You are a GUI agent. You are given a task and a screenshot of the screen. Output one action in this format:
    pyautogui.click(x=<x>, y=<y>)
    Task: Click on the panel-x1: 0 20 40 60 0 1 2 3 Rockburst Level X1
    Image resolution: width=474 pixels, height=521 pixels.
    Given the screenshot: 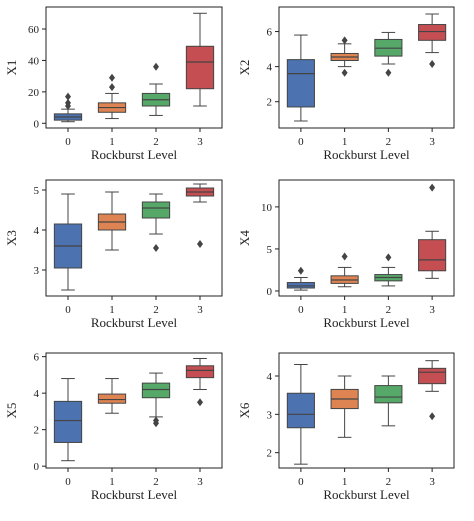 What is the action you would take?
    pyautogui.click(x=113, y=84)
    